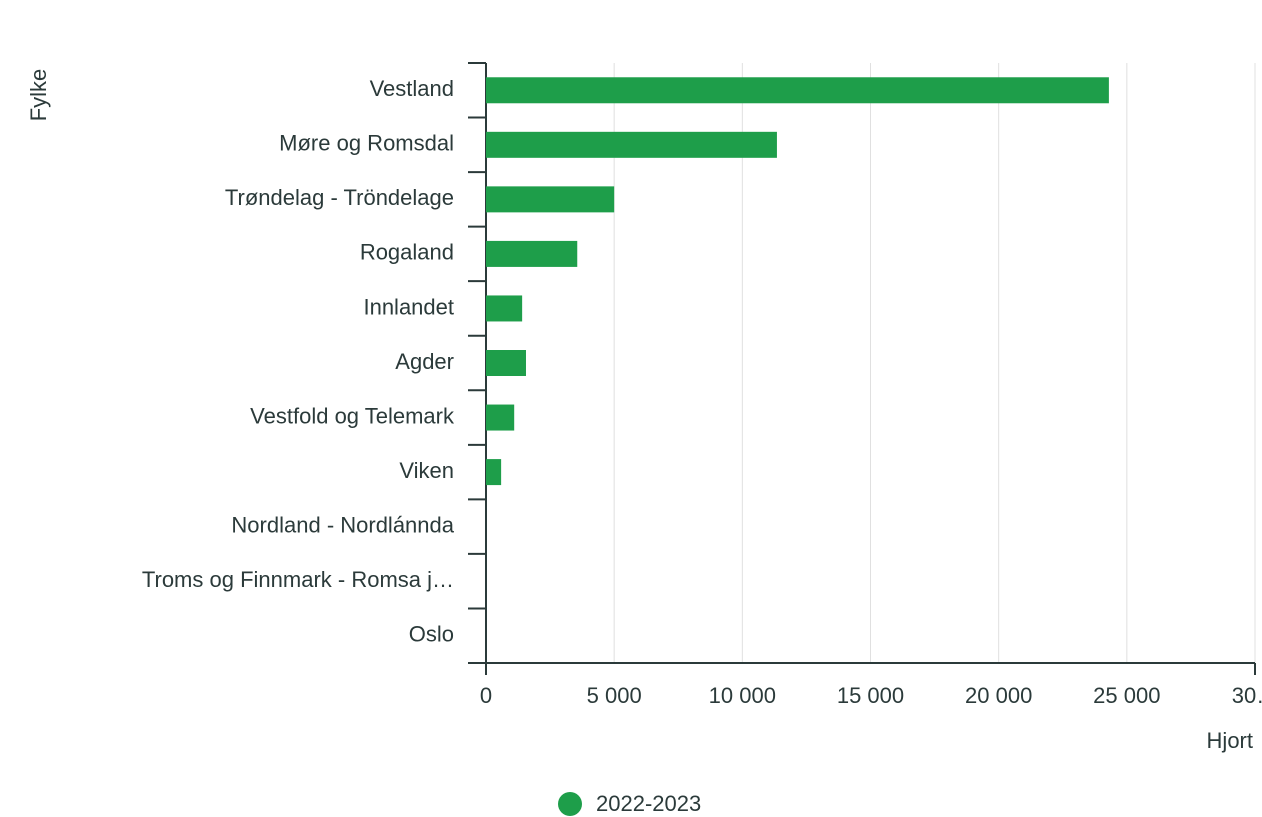  What do you see at coordinates (407, 252) in the screenshot?
I see `y-tick-label: Rogaland` at bounding box center [407, 252].